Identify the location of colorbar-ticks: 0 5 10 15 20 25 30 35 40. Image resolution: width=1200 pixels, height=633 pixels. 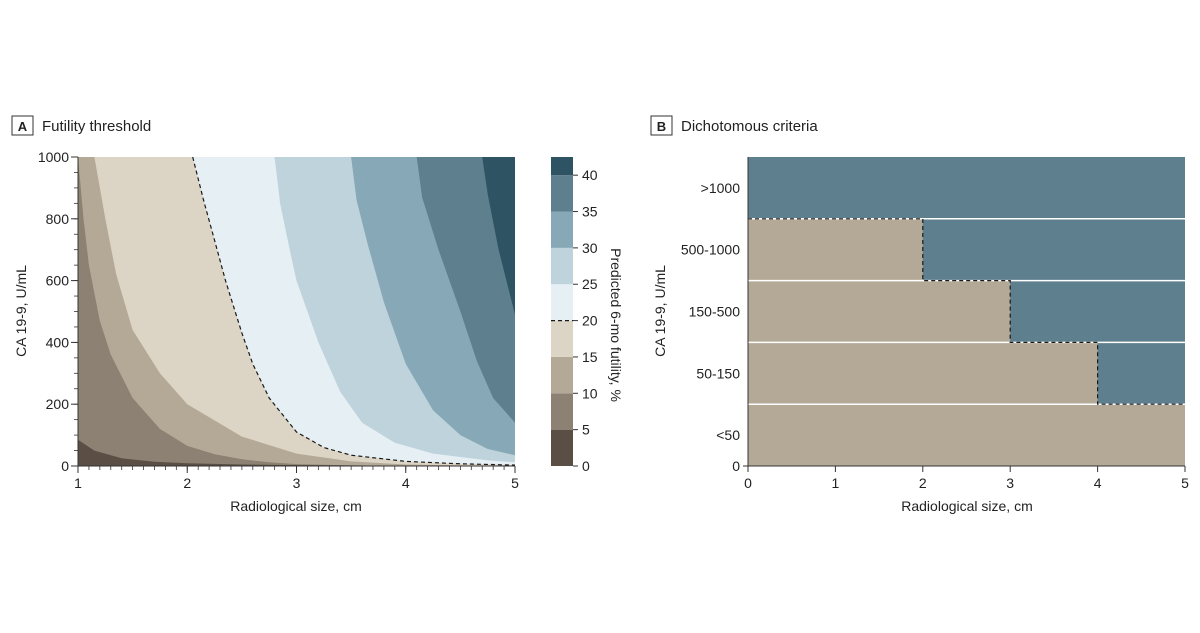
(585, 320).